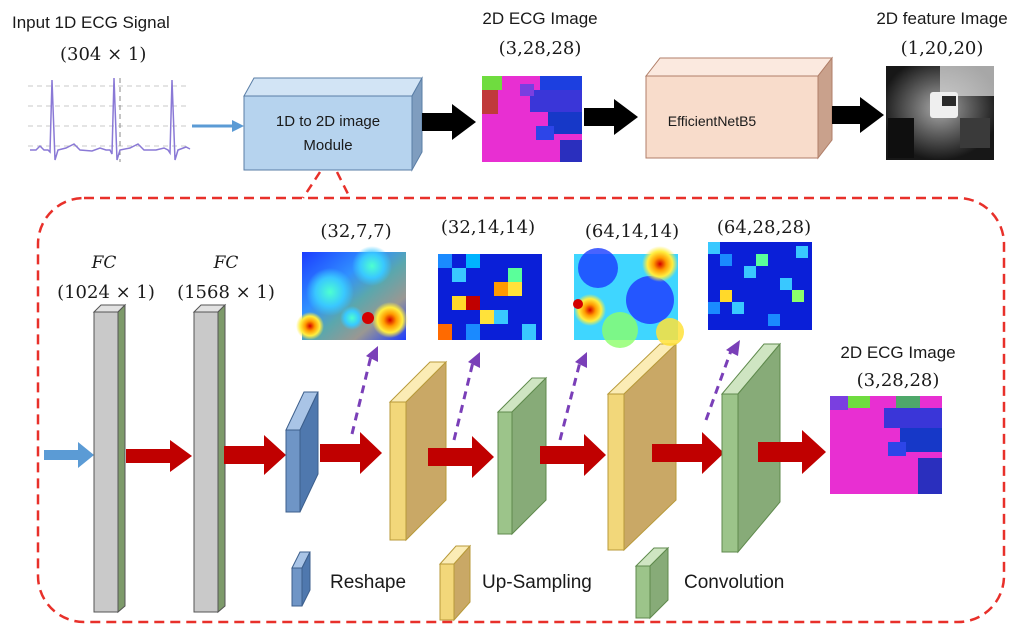  What do you see at coordinates (940, 113) in the screenshot?
I see `feature-image` at bounding box center [940, 113].